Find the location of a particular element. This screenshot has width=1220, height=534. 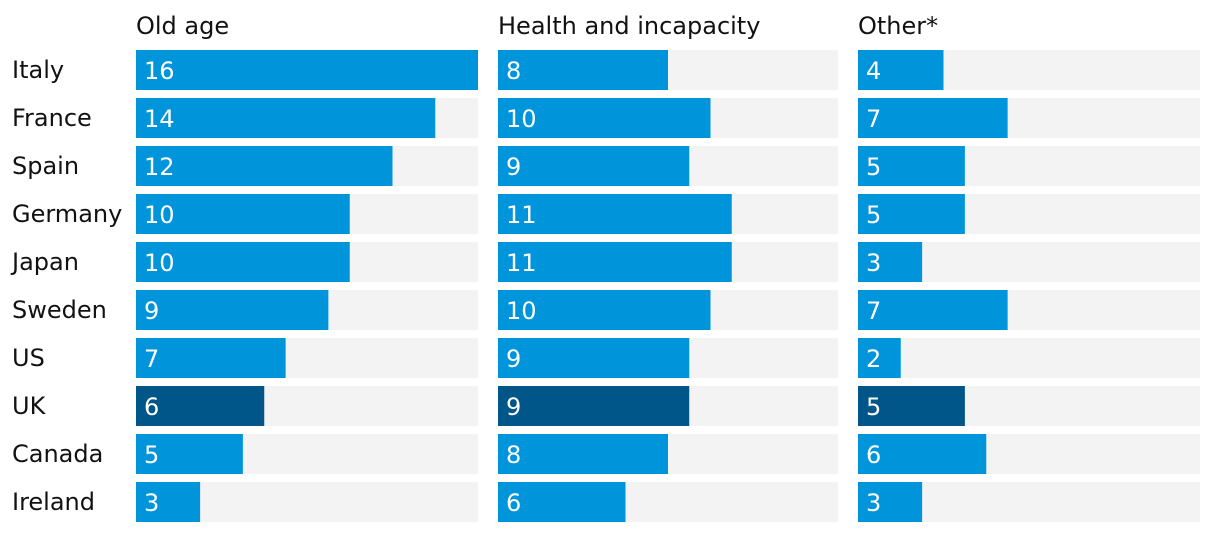

value-label-health-and-incapacity-ireland: 6 is located at coordinates (513, 503).